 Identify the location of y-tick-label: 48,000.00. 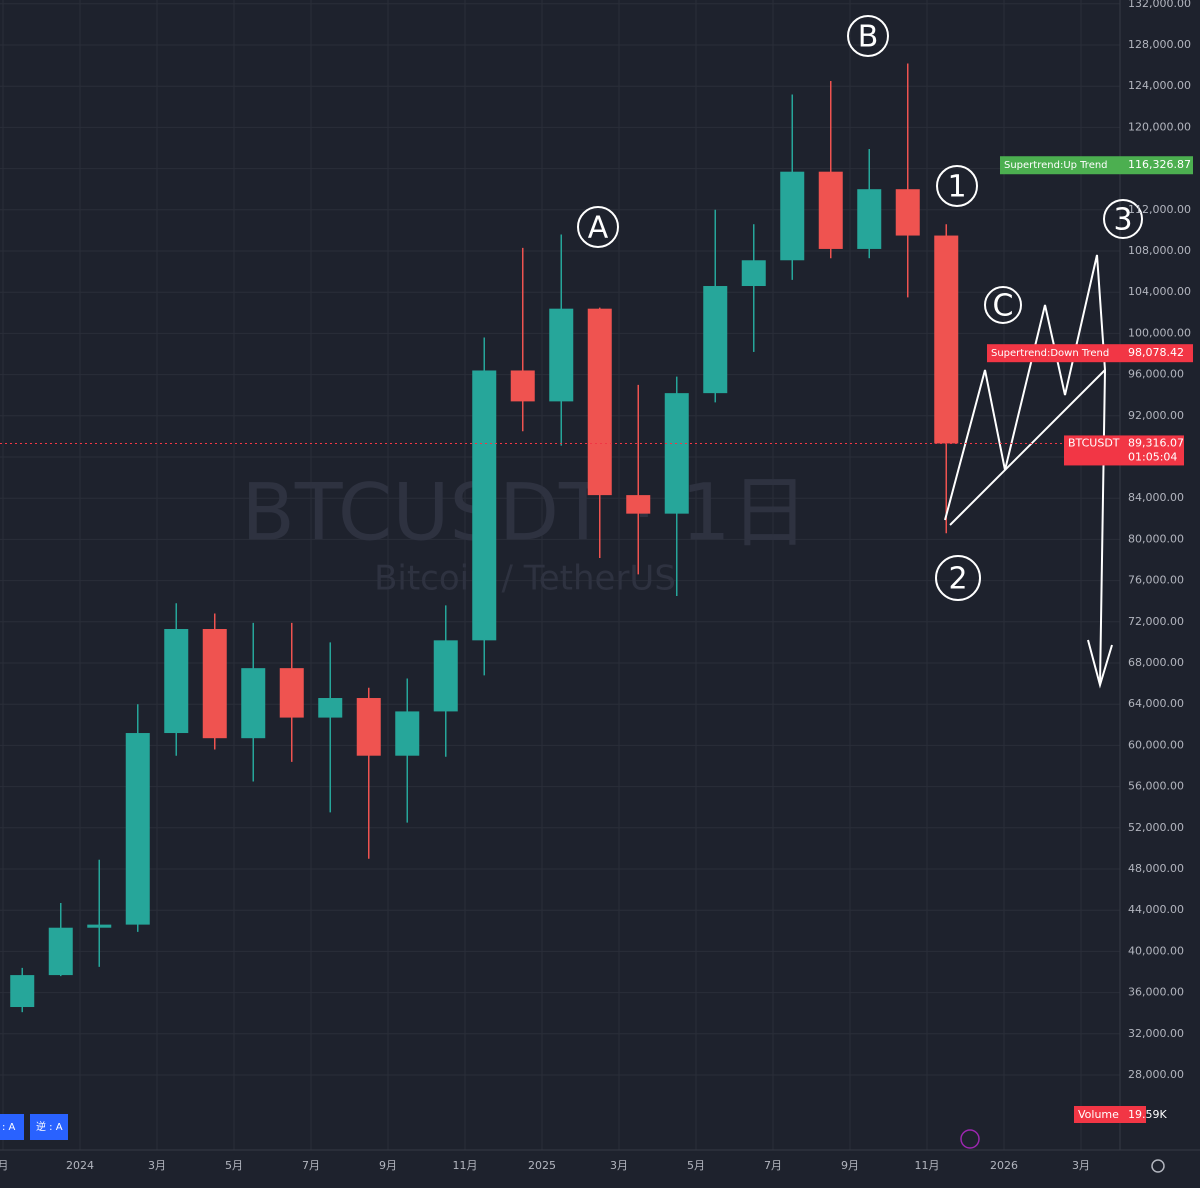
(1156, 868).